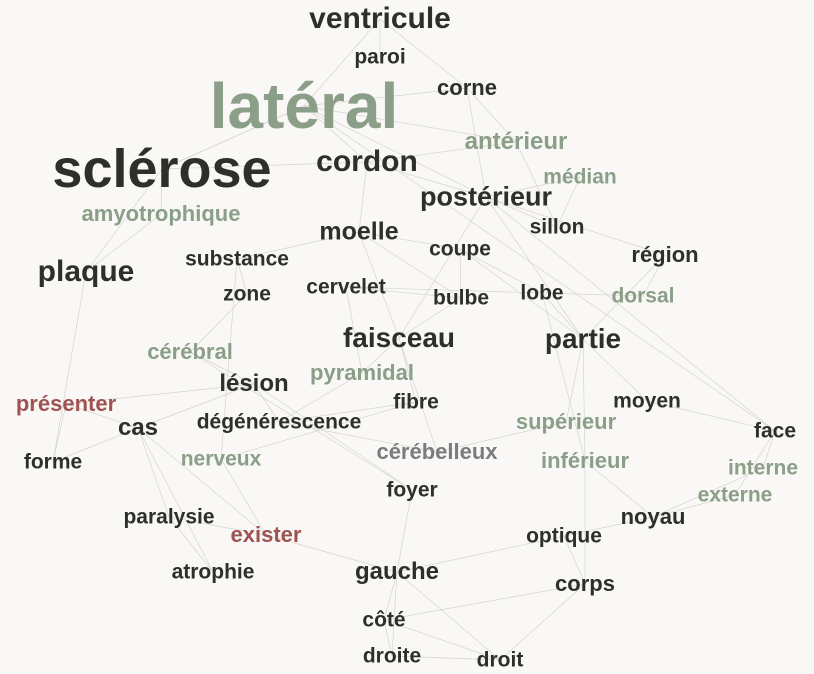 This screenshot has height=674, width=814. I want to click on edge-coupe-partie, so click(521, 294).